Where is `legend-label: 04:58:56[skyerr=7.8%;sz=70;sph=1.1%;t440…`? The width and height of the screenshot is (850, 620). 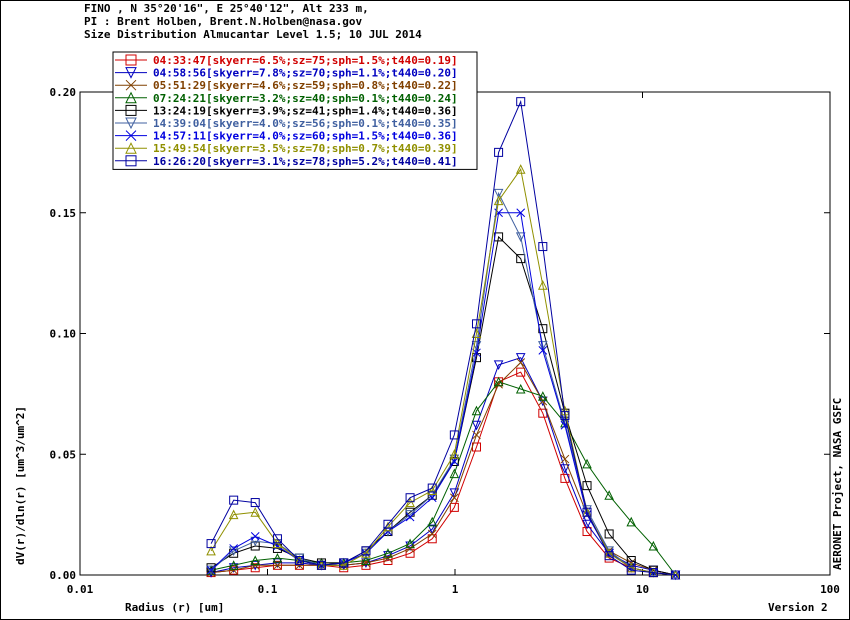 legend-label: 04:58:56[skyerr=7.8%;sz=70;sph=1.1%;t440… is located at coordinates (305, 73).